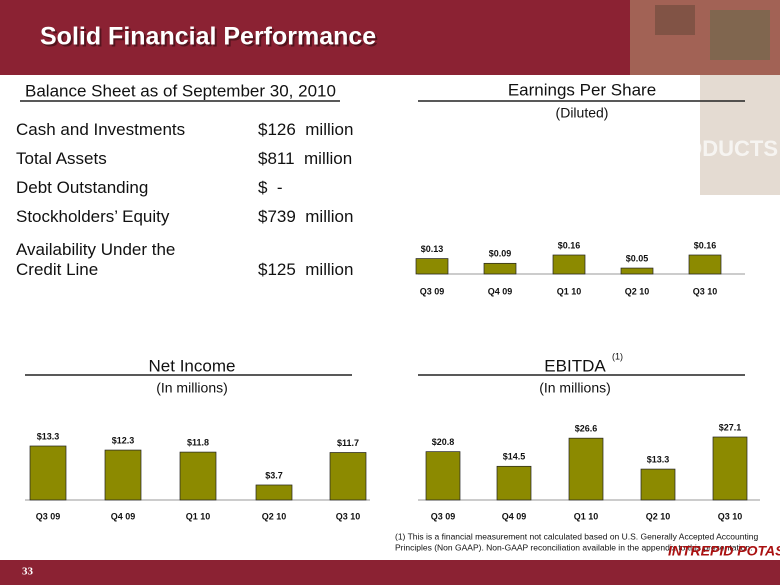 The height and width of the screenshot is (585, 780). I want to click on row-value: $739 million, so click(306, 216).